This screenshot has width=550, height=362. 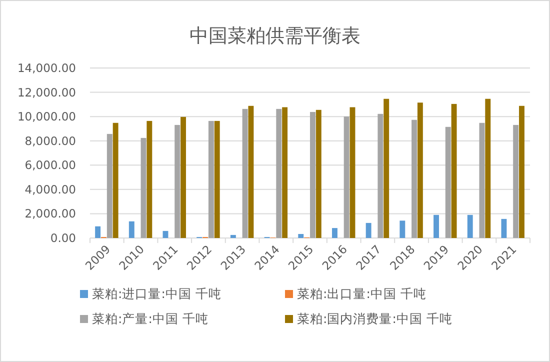 What do you see at coordinates (63, 238) in the screenshot?
I see `y-tick-label: 0.00` at bounding box center [63, 238].